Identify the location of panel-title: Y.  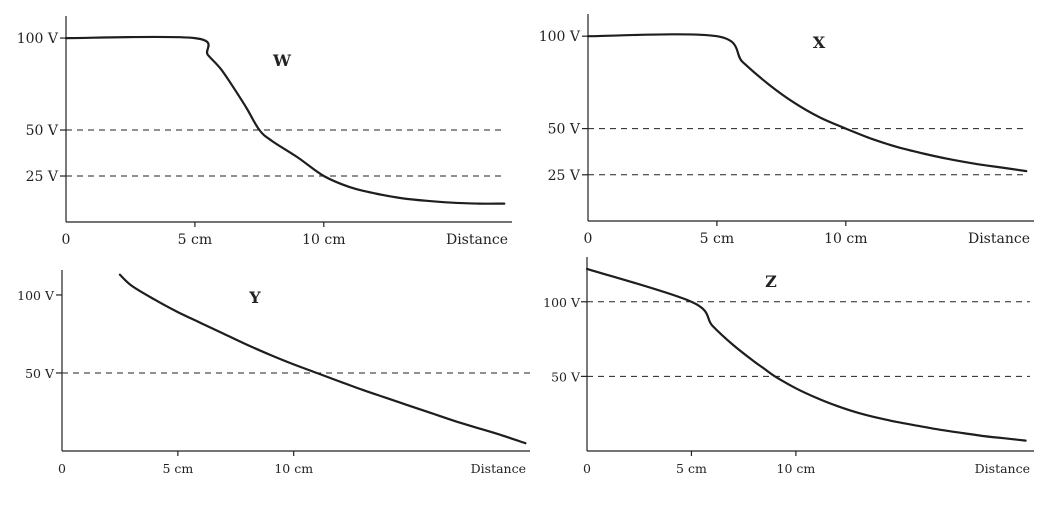
(254, 297).